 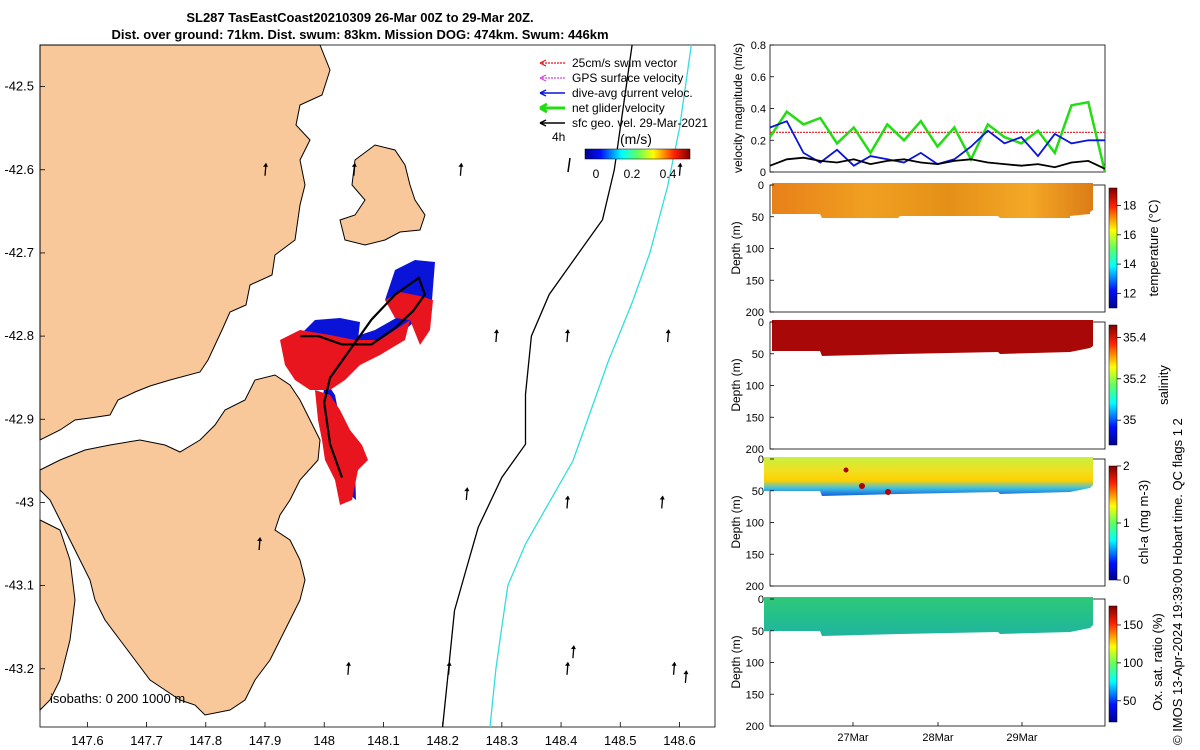 What do you see at coordinates (19, 335) in the screenshot?
I see `map-y-tick-label: -42.8` at bounding box center [19, 335].